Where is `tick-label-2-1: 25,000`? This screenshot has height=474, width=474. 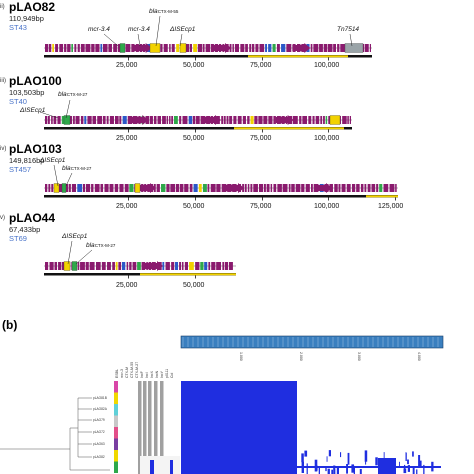 tick-label-2-1: 25,000 is located at coordinates (127, 138).